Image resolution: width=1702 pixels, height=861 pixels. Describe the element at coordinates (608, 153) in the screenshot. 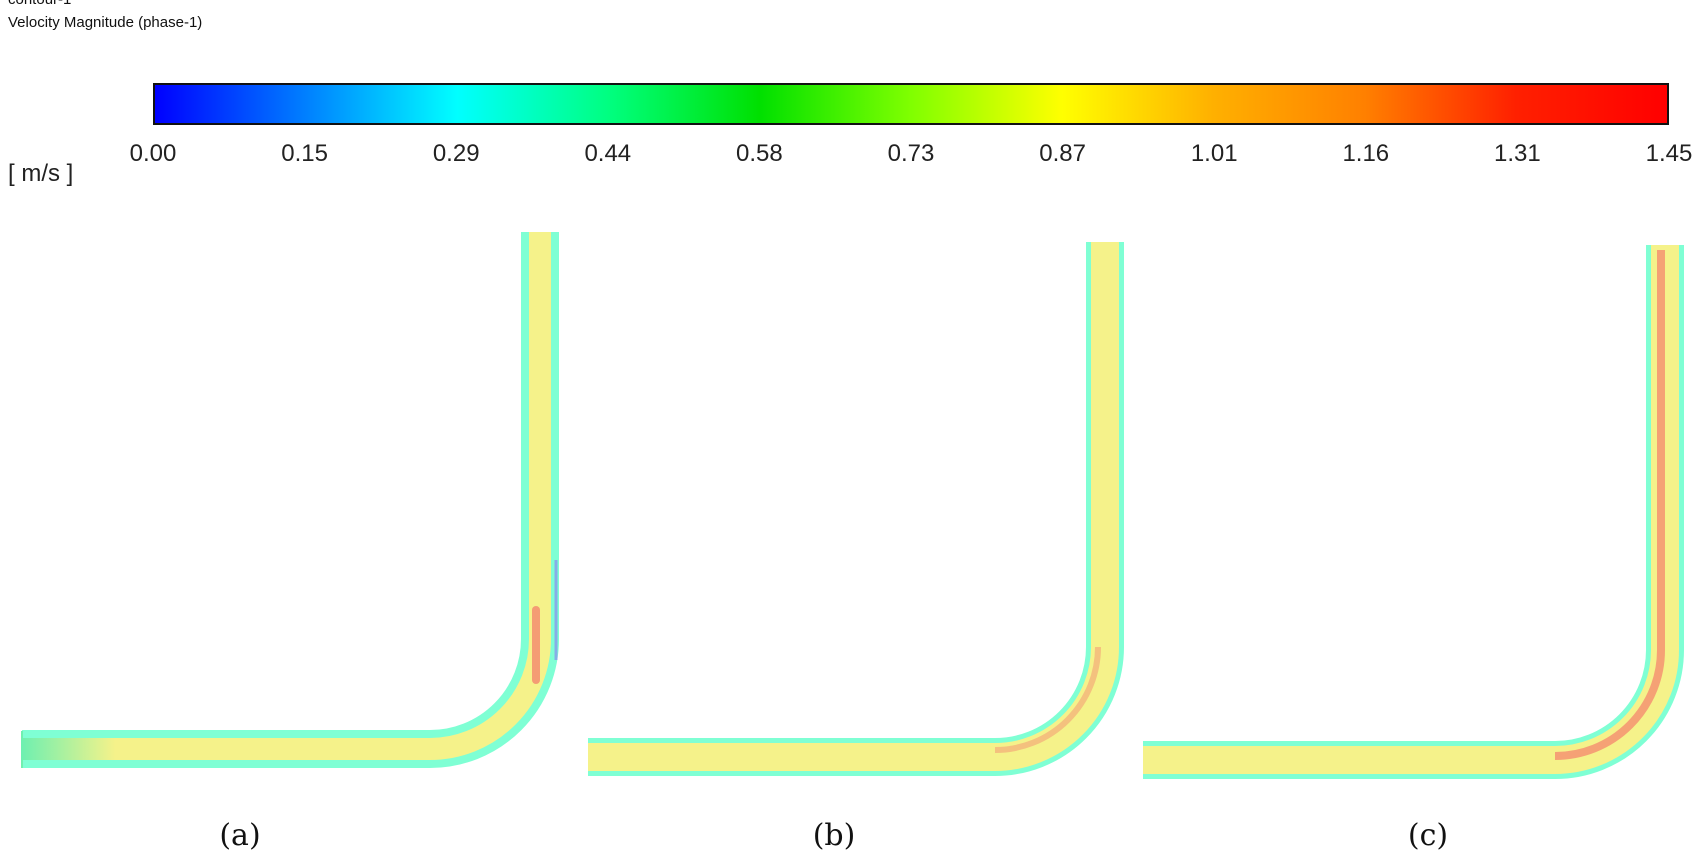

I see `legend-tick-label: 0.44` at that location.